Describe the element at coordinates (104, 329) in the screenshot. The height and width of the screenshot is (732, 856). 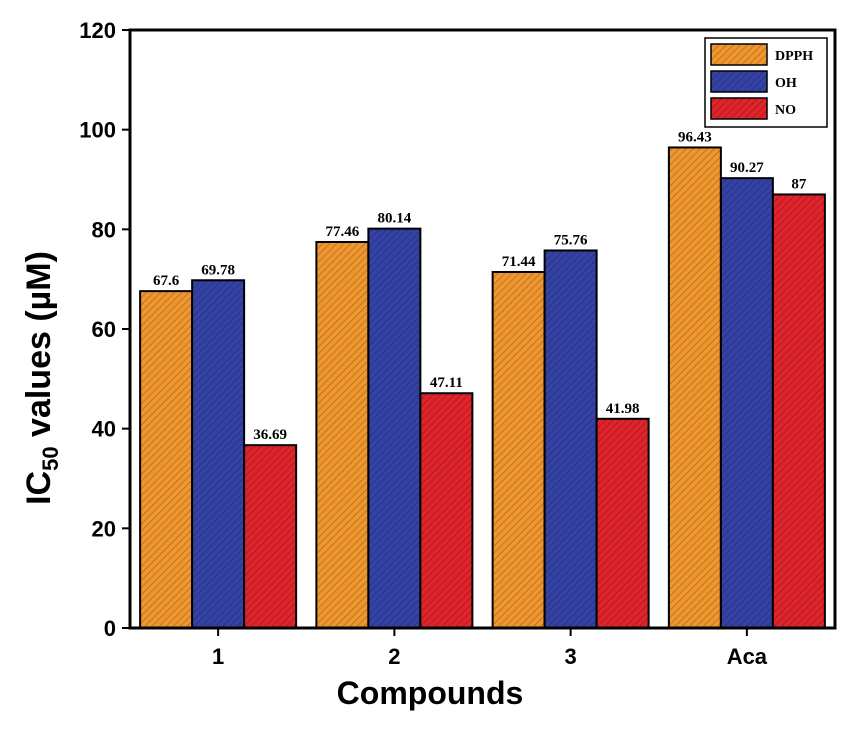
I see `y-tick-label: 60` at that location.